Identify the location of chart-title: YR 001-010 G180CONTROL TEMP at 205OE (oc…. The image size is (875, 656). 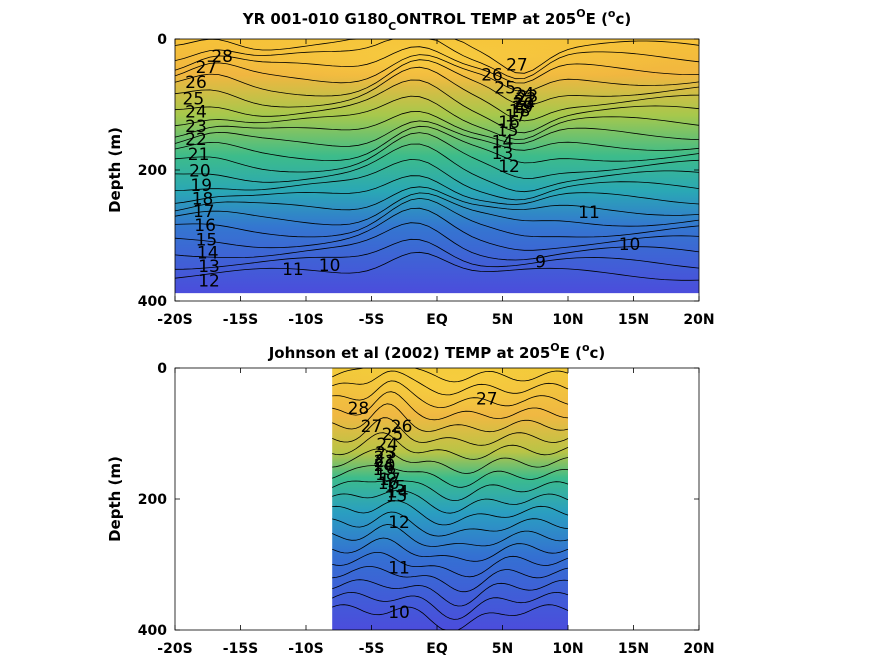
(436, 20).